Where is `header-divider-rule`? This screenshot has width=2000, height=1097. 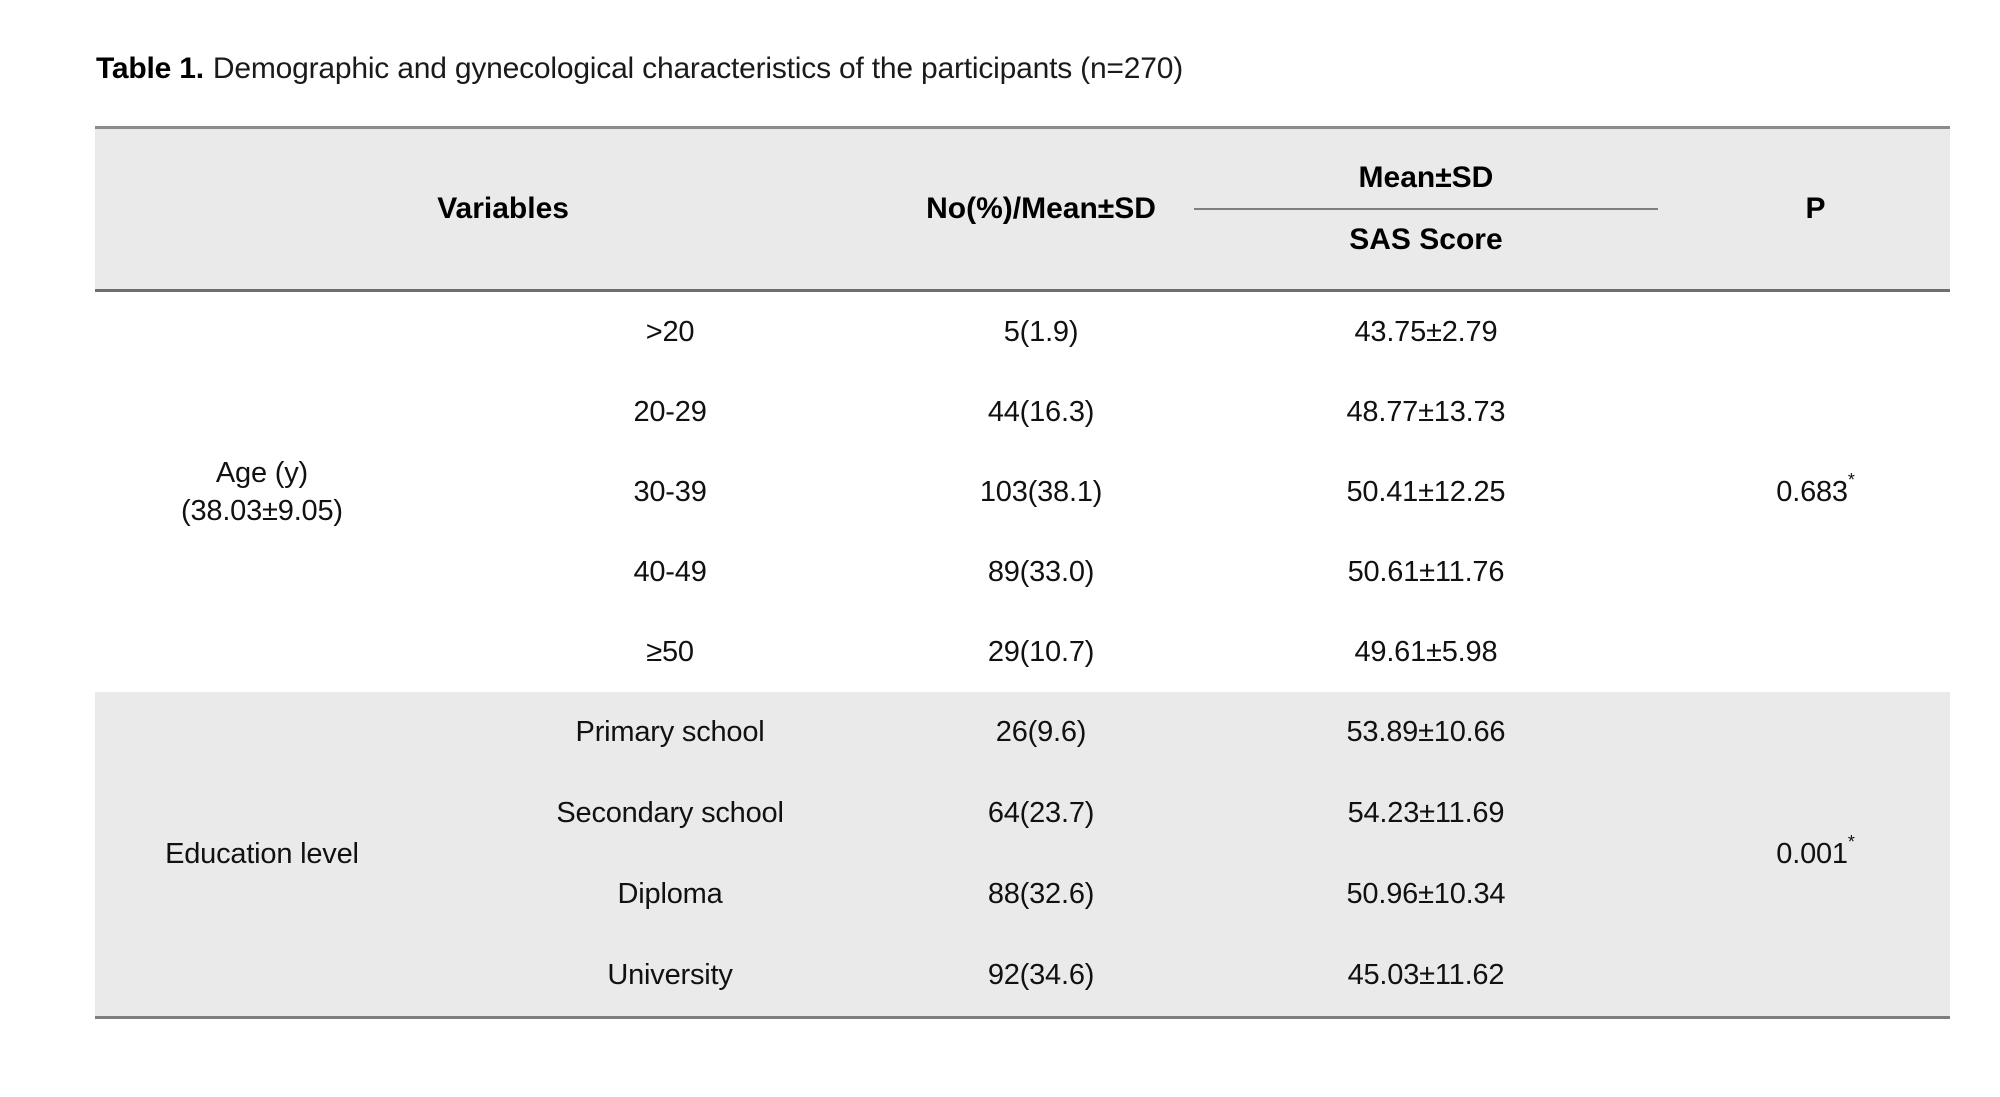 header-divider-rule is located at coordinates (1426, 209).